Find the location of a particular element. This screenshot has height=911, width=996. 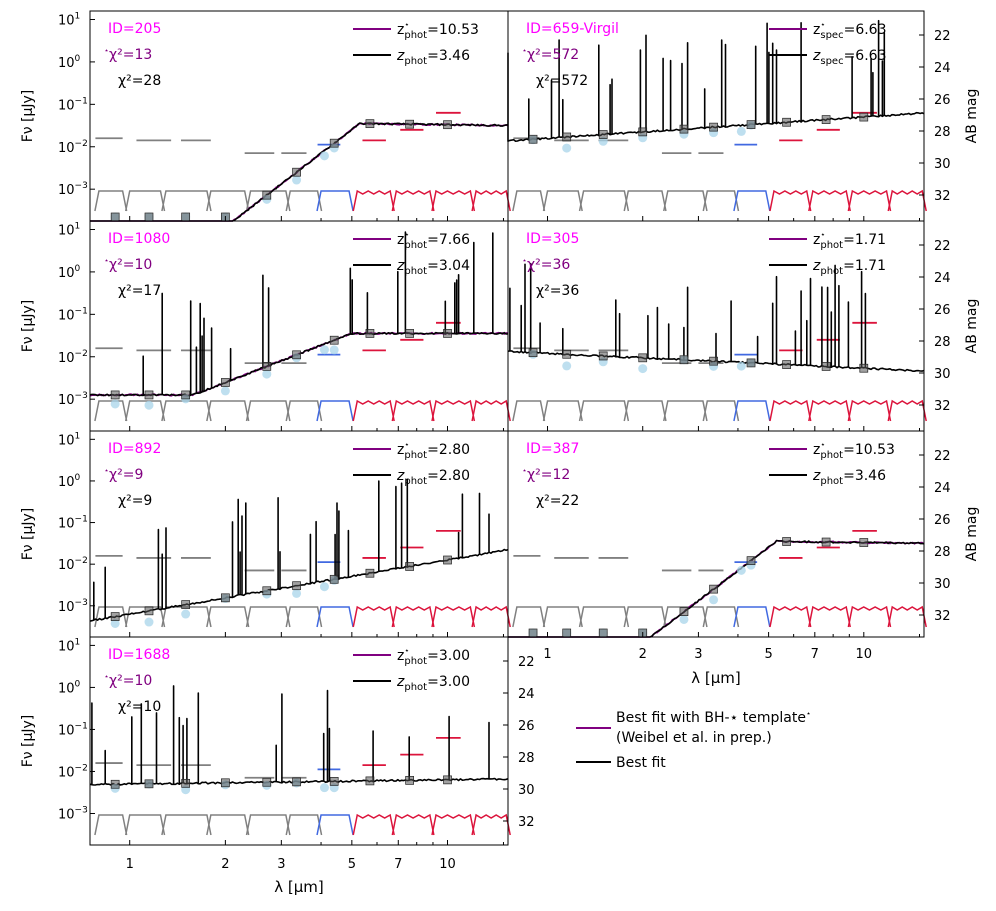

x-axis-label: λ [μm] is located at coordinates (716, 678).